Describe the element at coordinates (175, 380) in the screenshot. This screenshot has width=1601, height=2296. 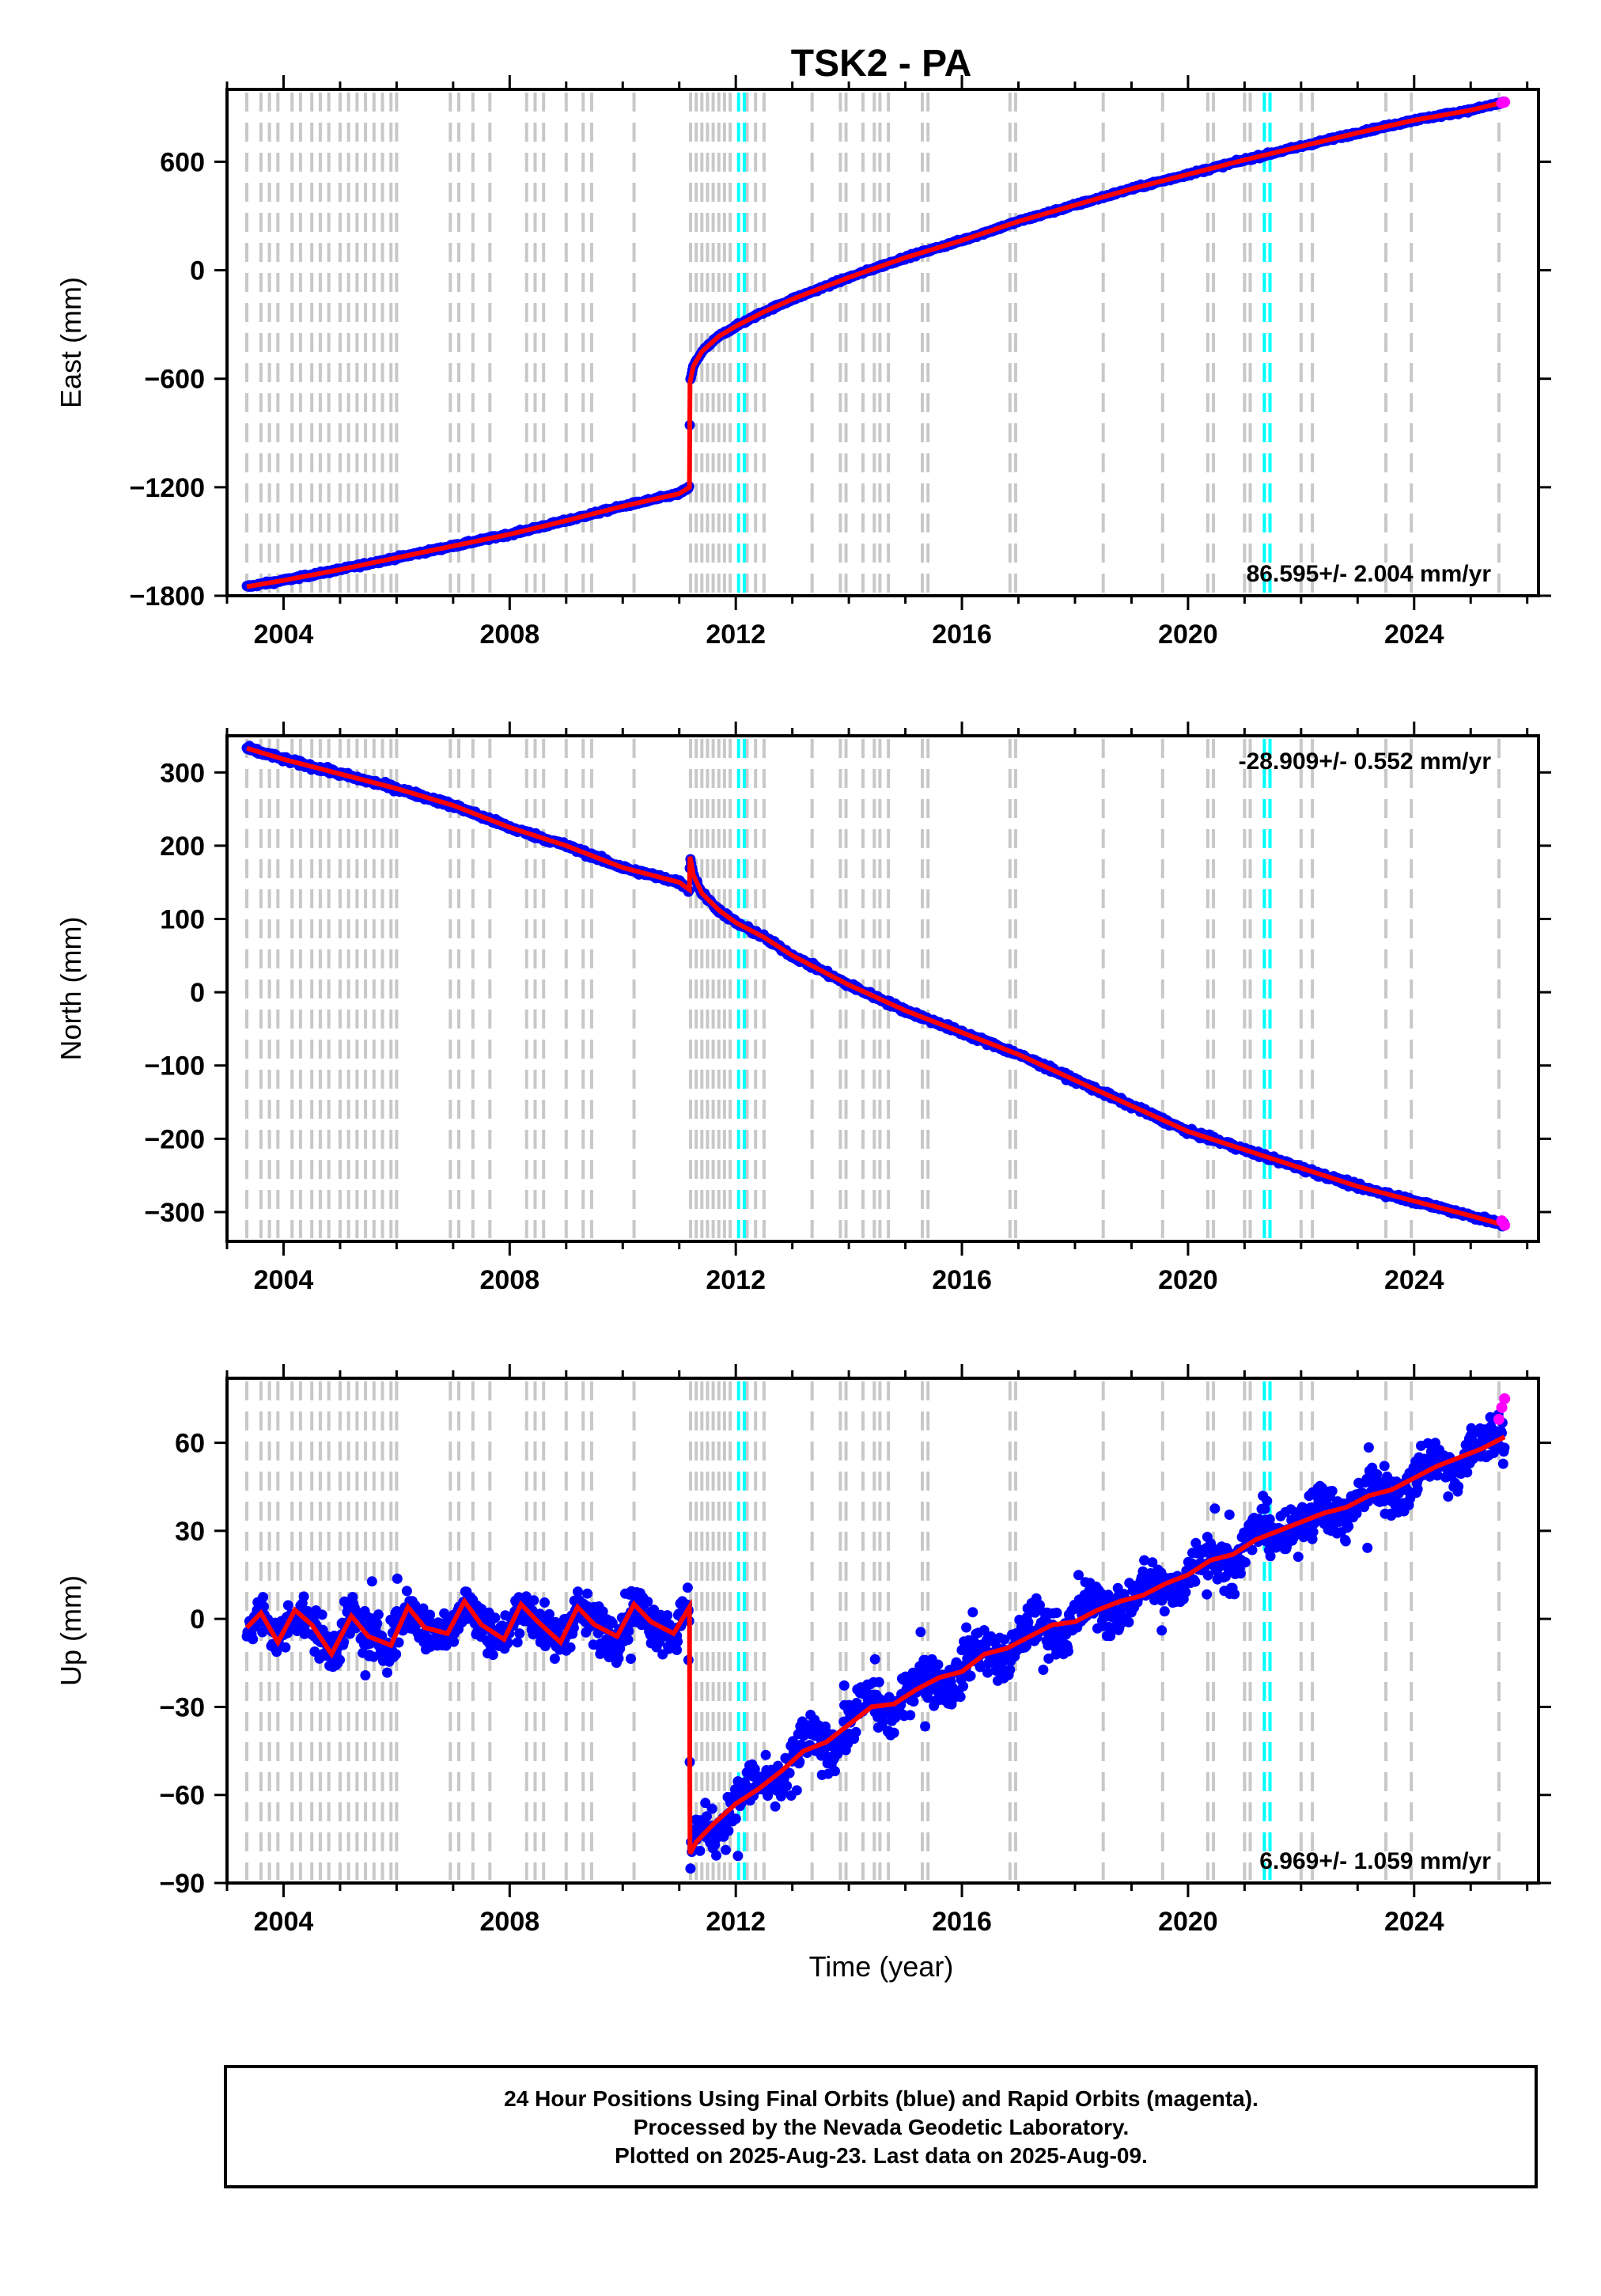
I see `y-tick-label: −600` at that location.